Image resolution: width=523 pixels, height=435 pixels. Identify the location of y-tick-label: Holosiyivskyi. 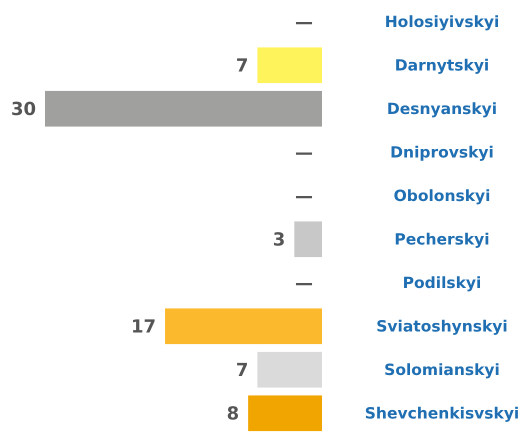
(442, 22).